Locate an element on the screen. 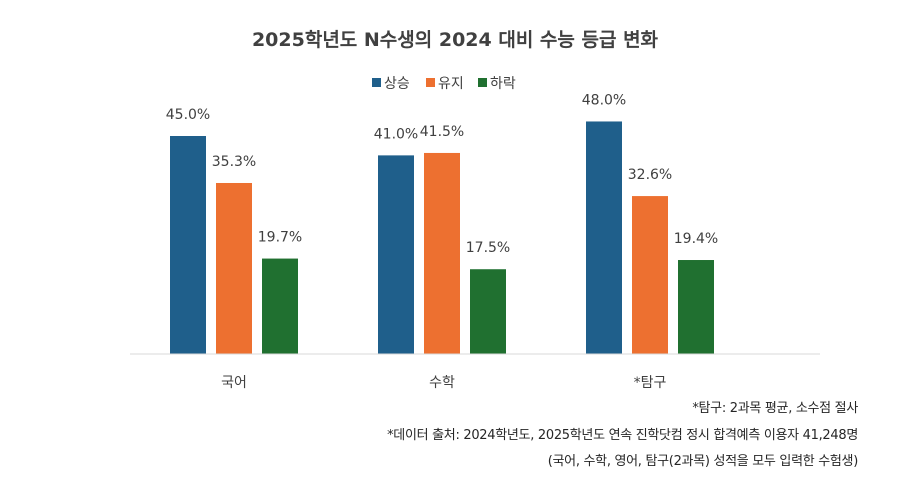 This screenshot has width=910, height=480. bar-국어-2 is located at coordinates (280, 306).